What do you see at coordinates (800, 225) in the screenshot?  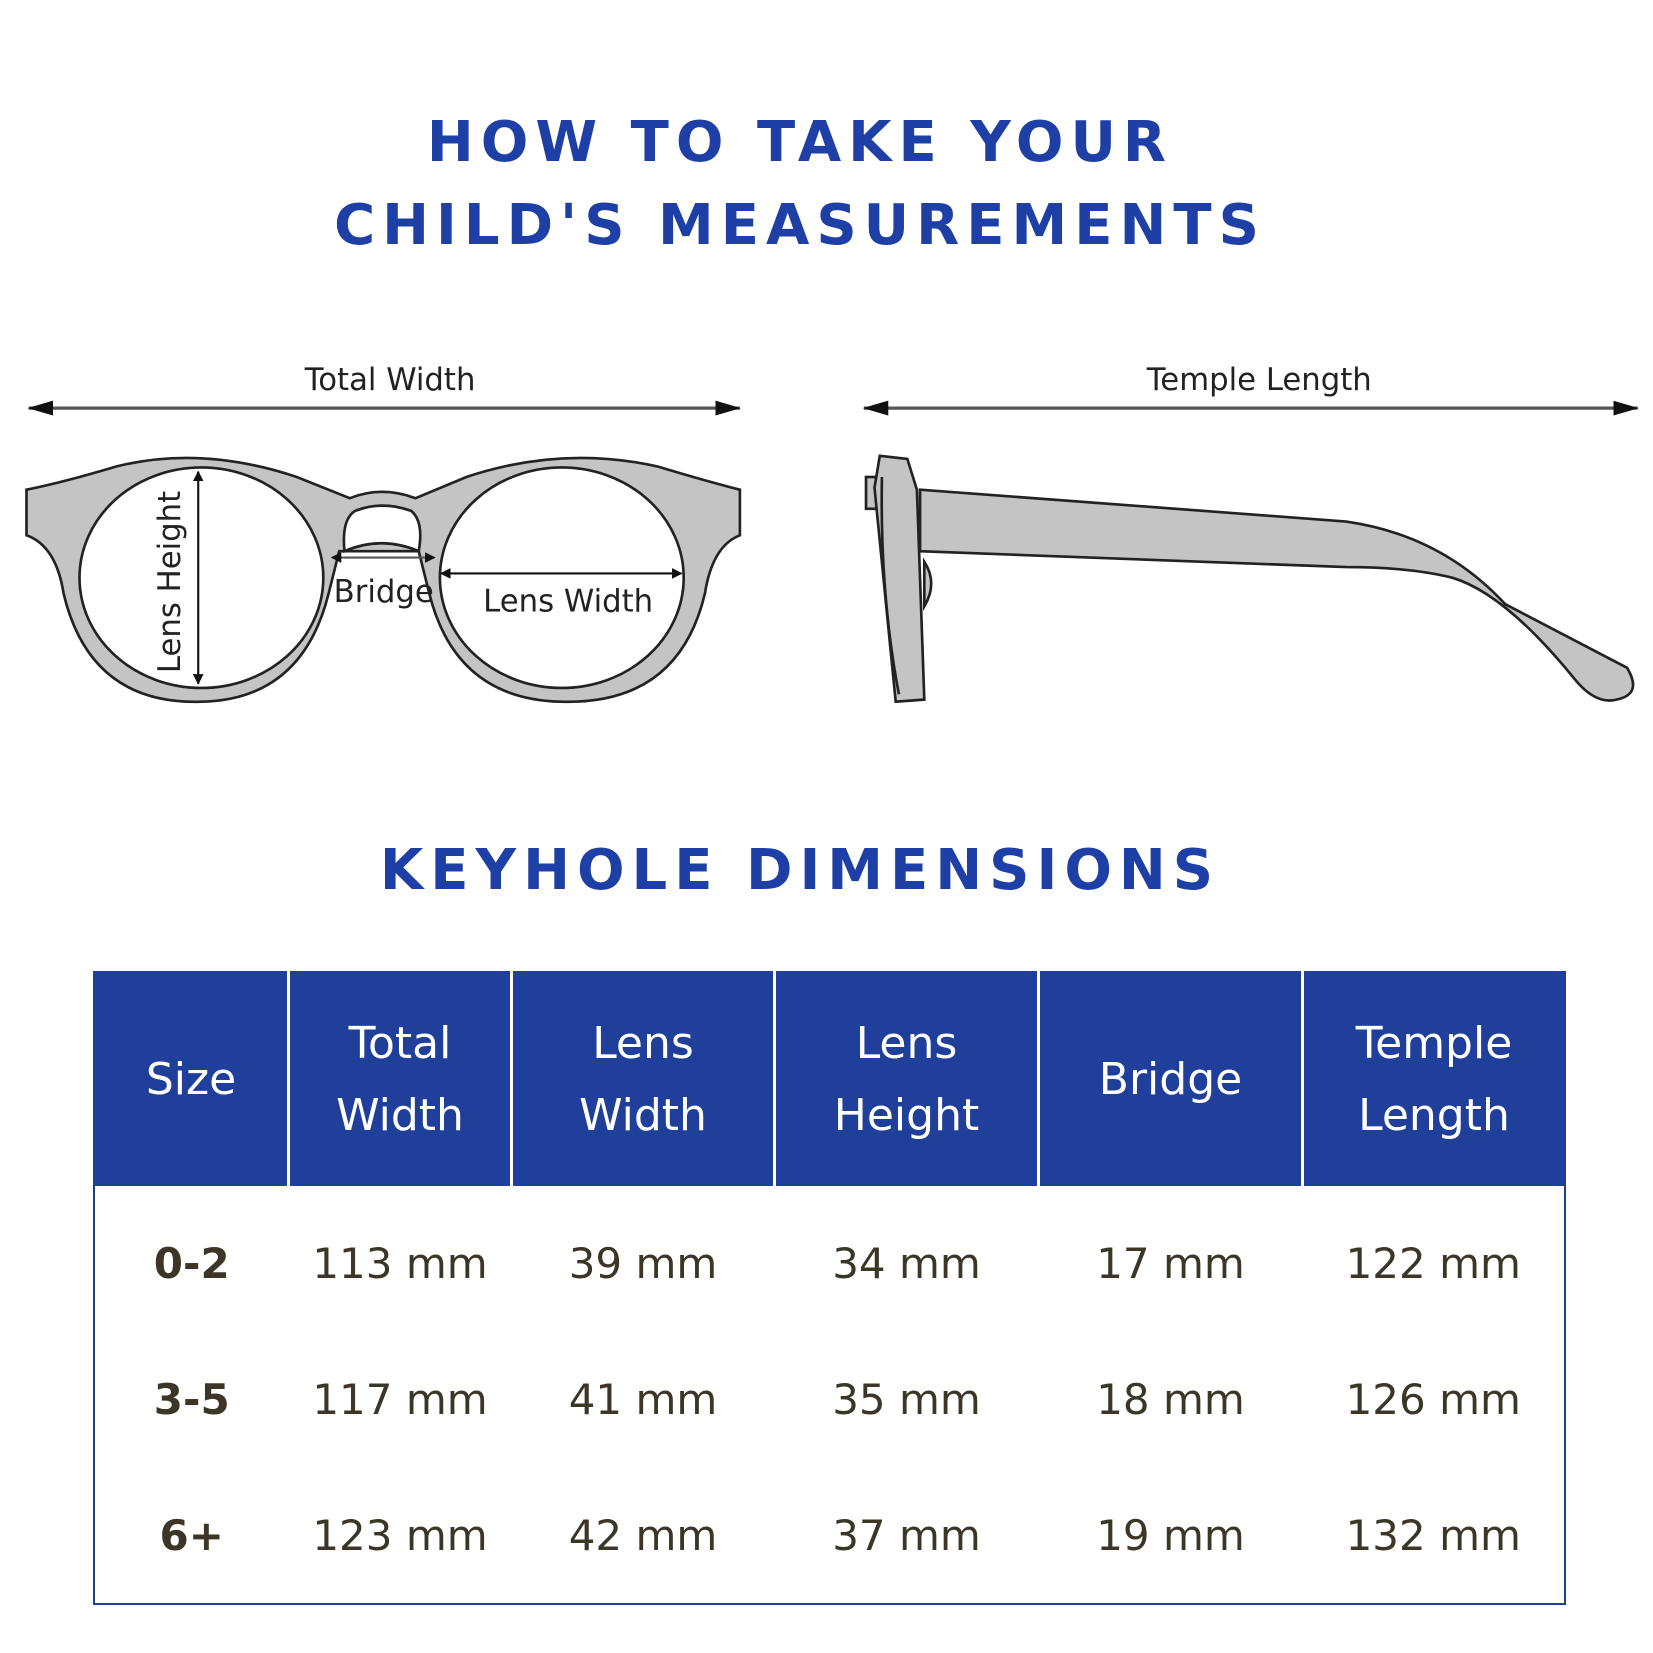 I see `page-title-line-2: CHILD'S MEASUREMENTS` at bounding box center [800, 225].